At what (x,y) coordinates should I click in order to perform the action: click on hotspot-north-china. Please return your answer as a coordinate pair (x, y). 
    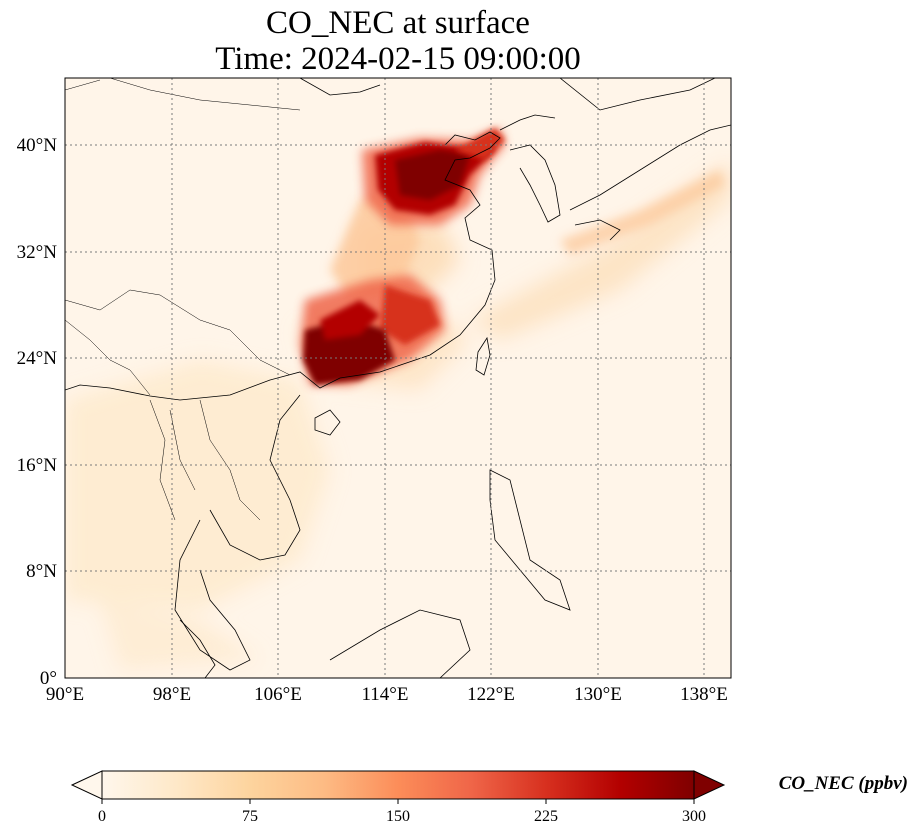
    Looking at the image, I should click on (433, 176).